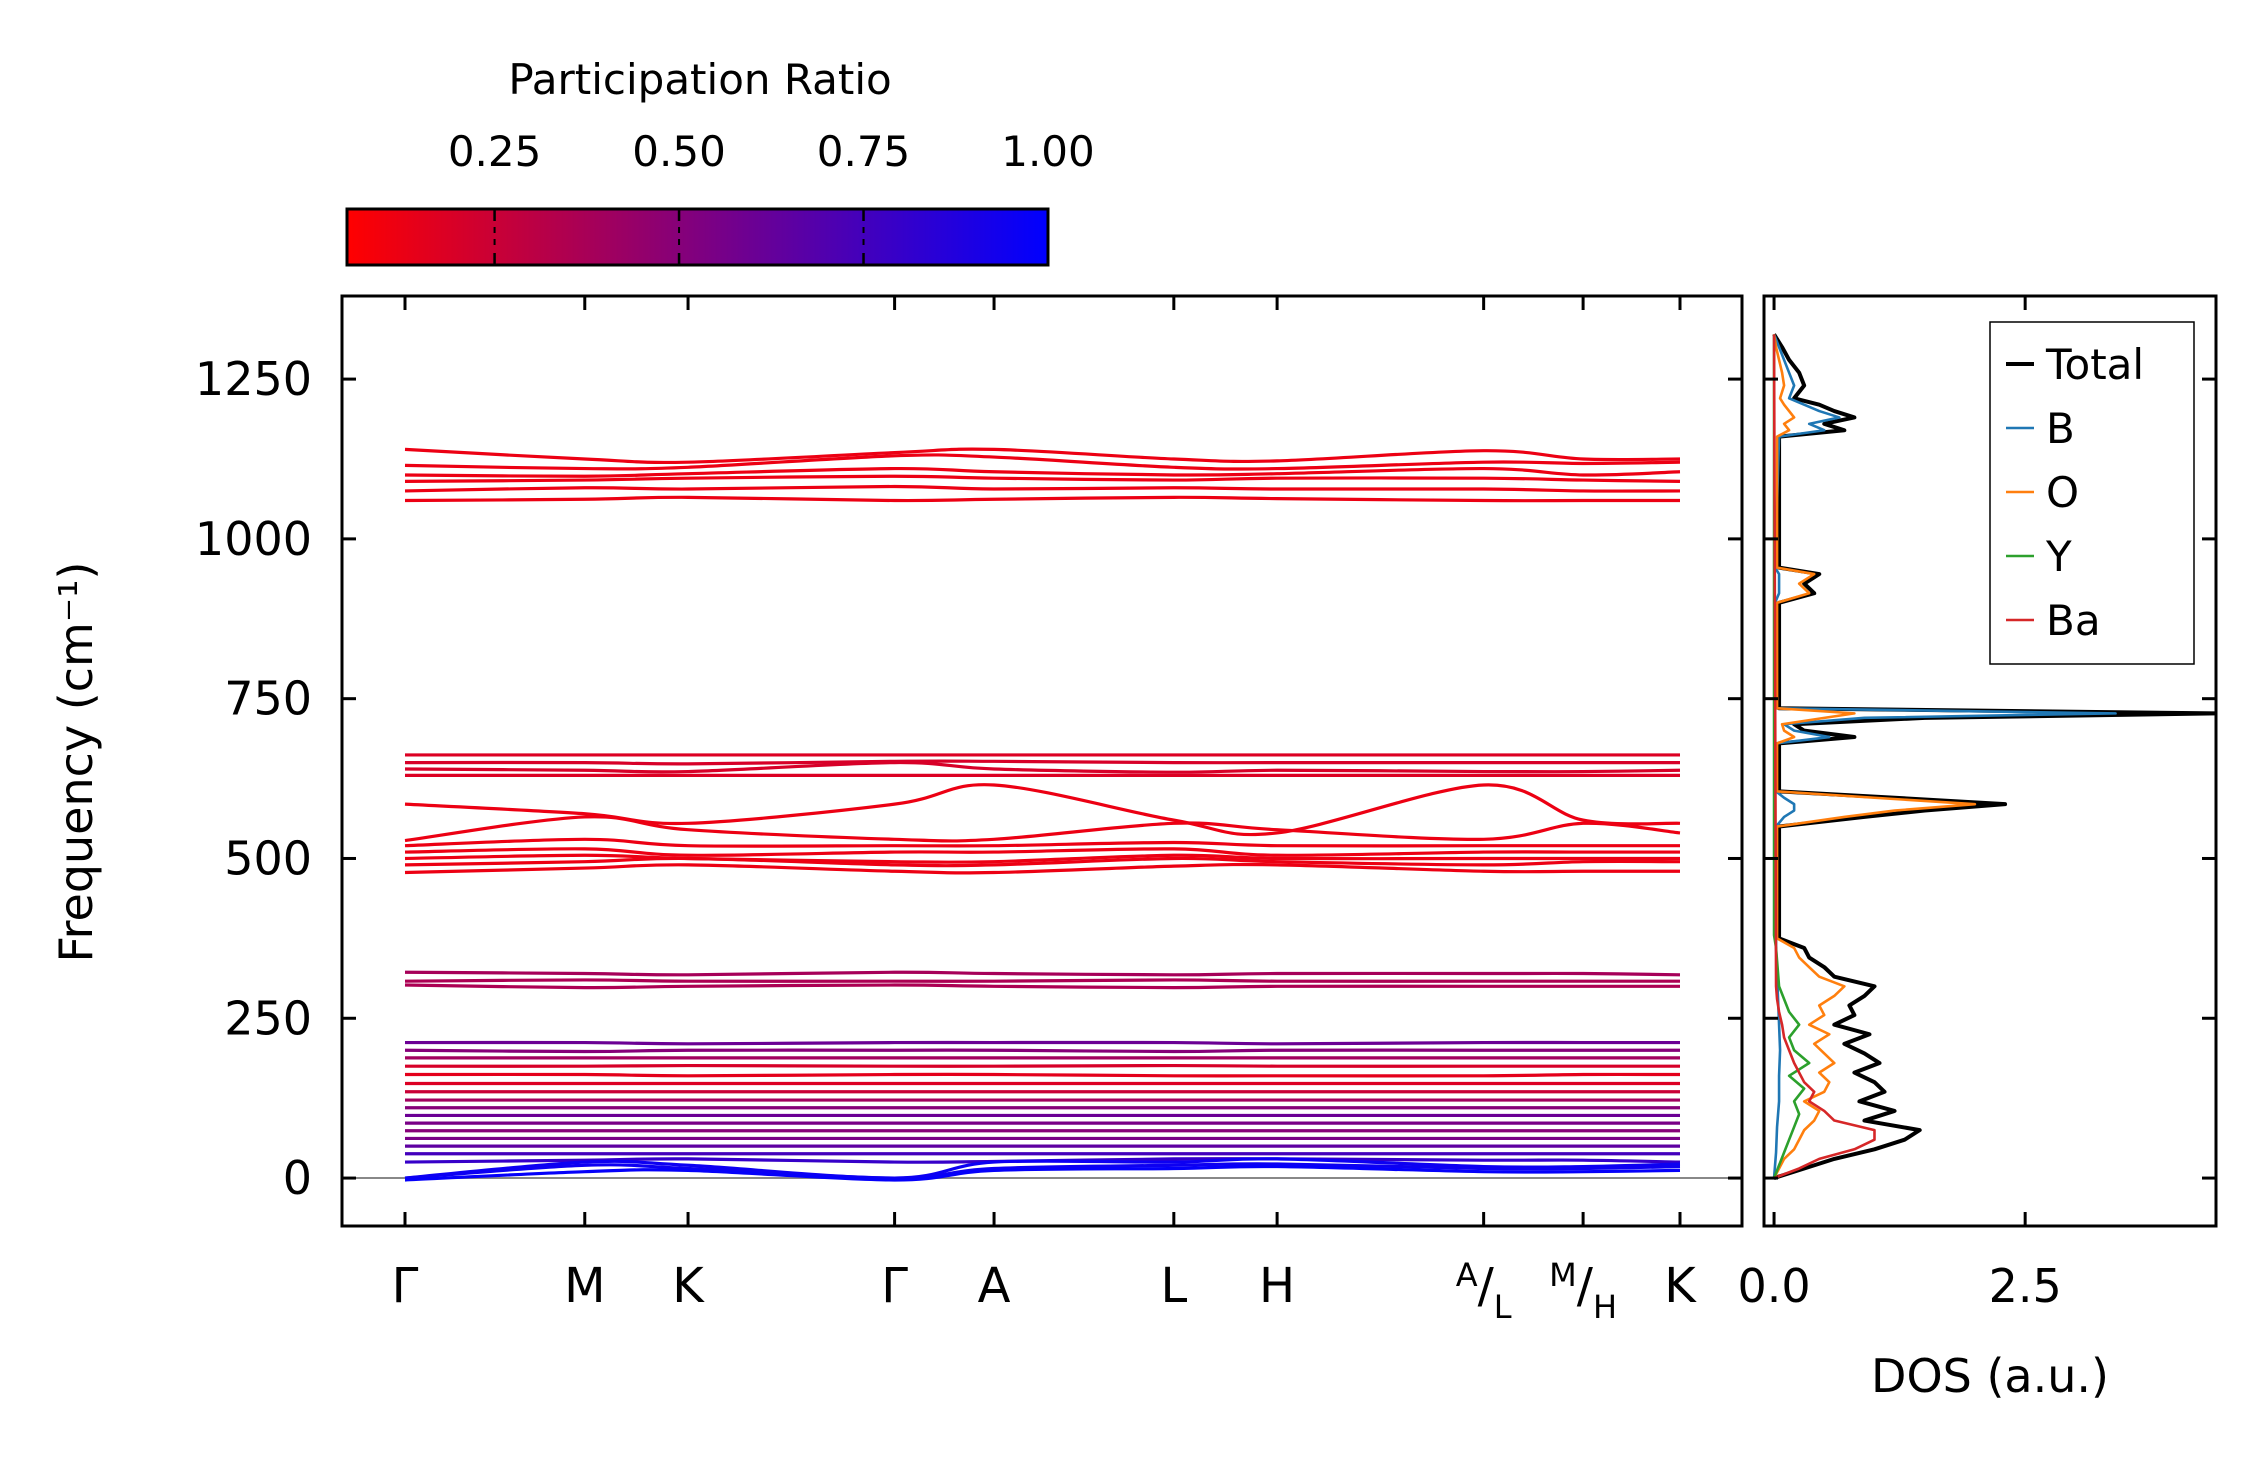  What do you see at coordinates (1773, 1286) in the screenshot?
I see `dos-xtick-label: 0.0` at bounding box center [1773, 1286].